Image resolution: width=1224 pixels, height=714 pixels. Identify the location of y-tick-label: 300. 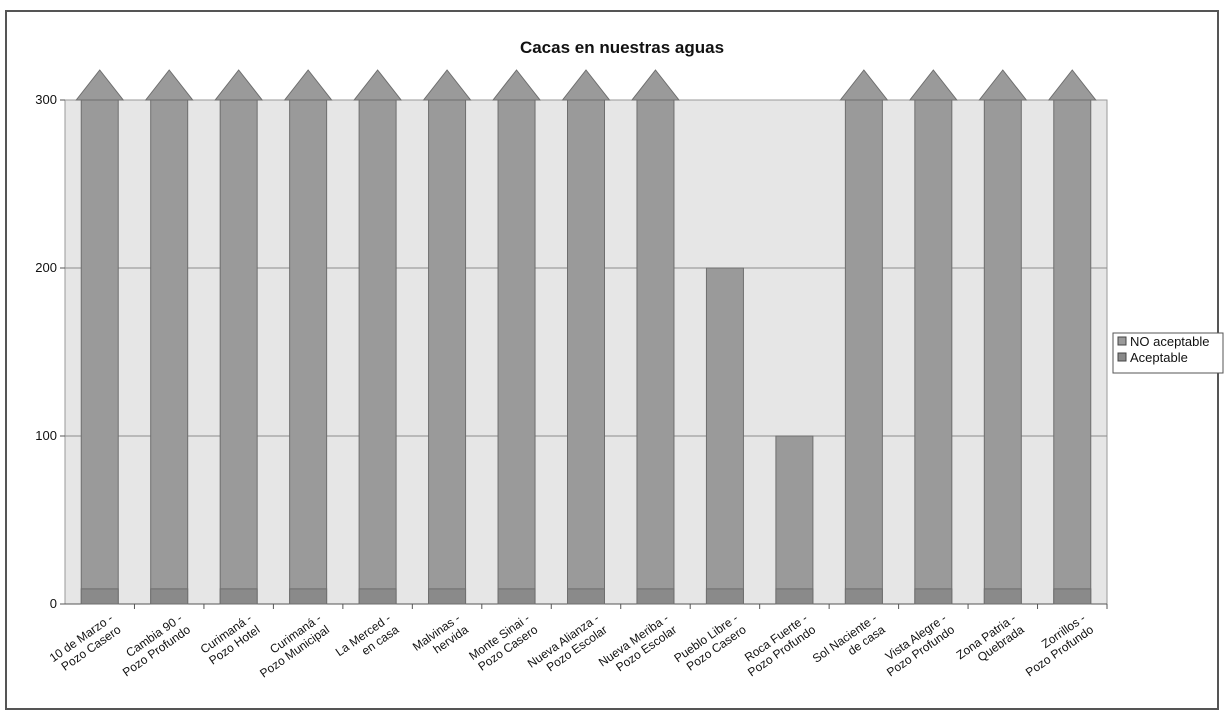
(46, 99).